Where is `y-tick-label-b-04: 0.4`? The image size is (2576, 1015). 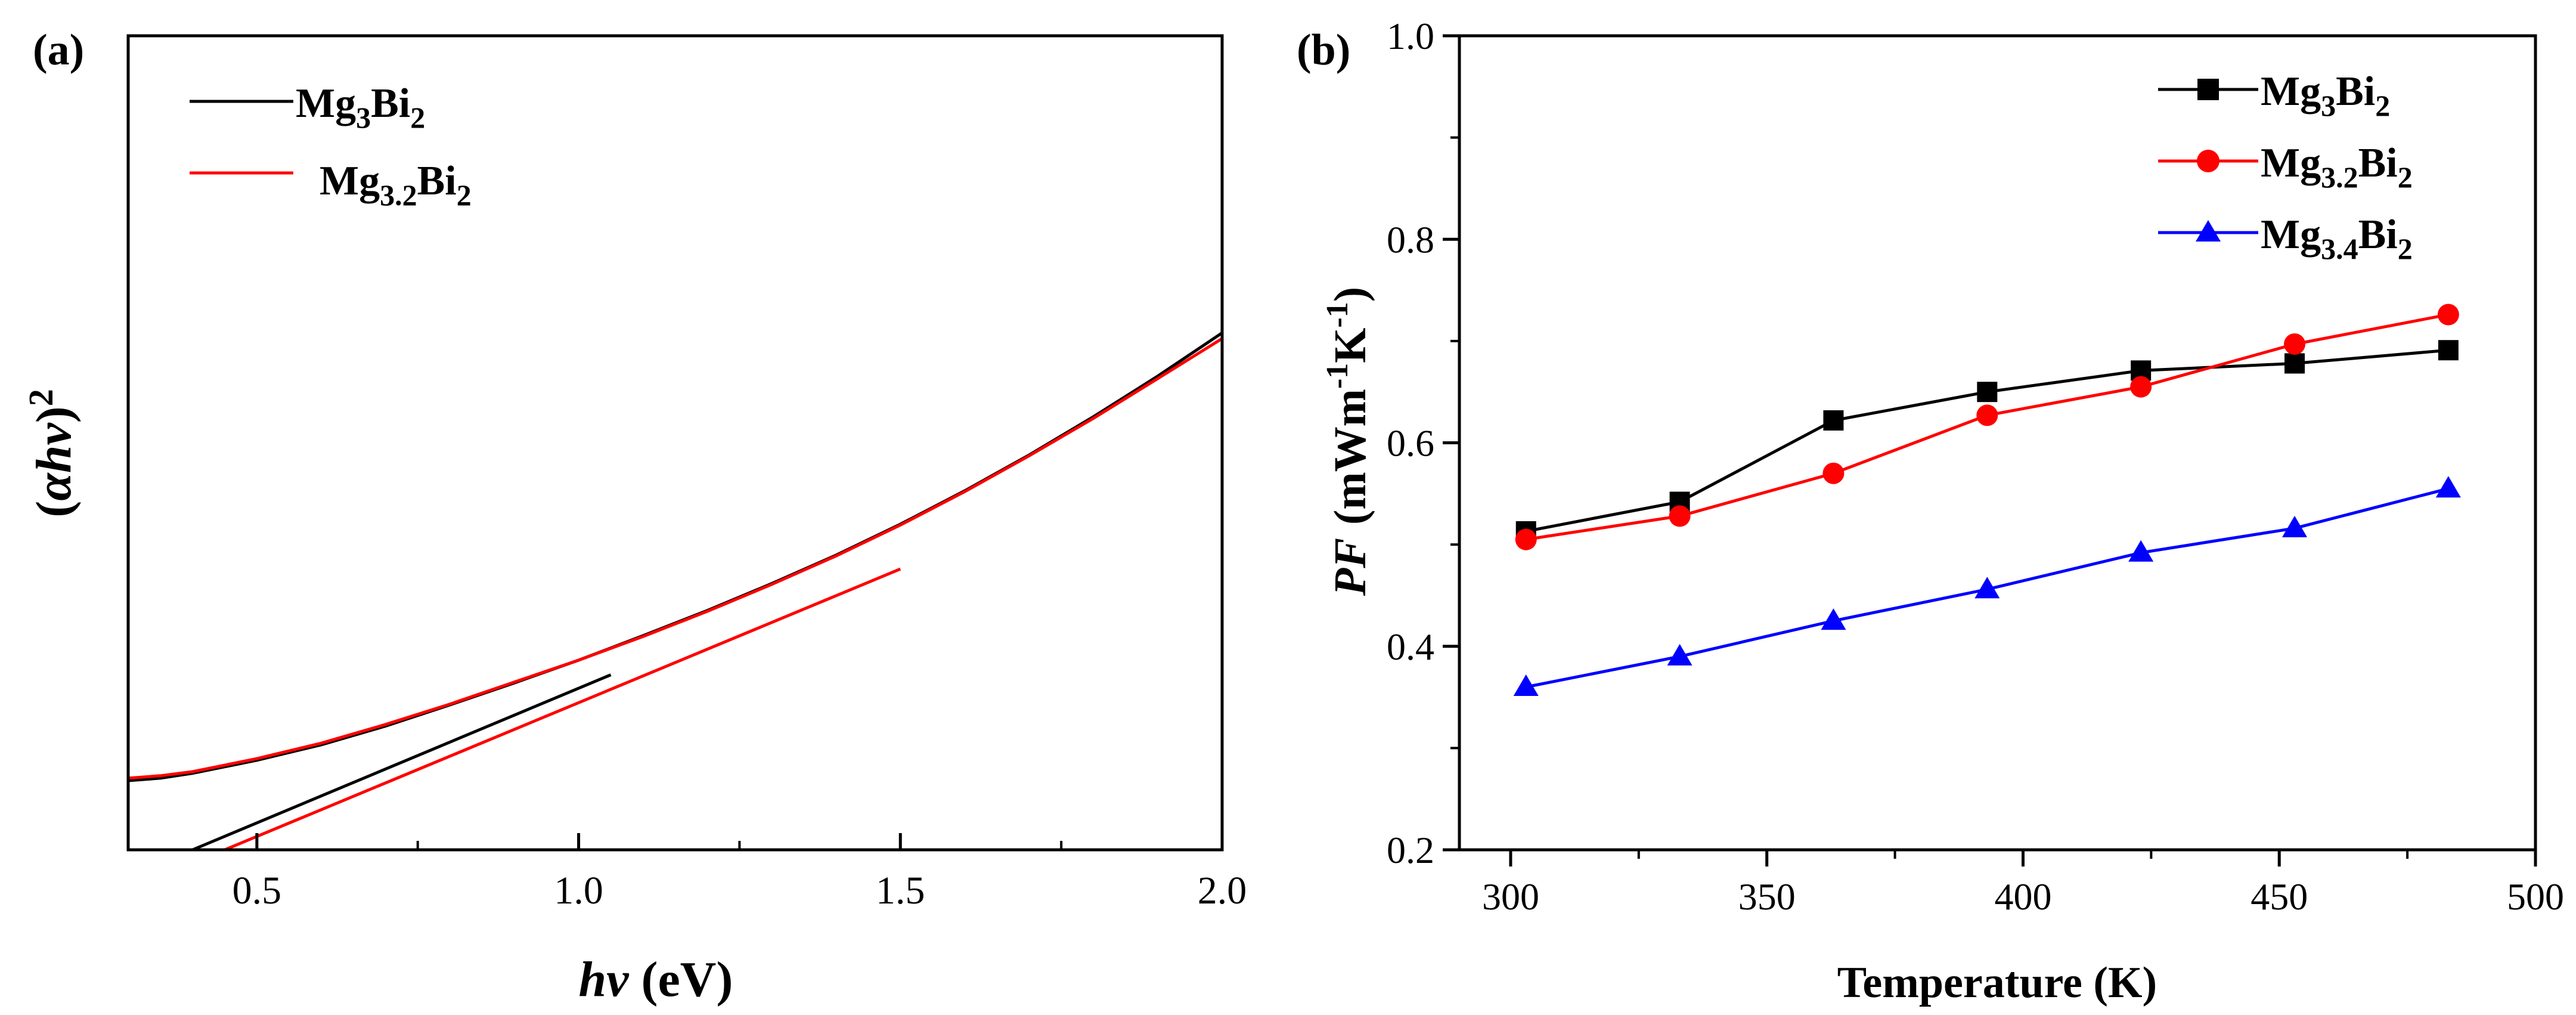 y-tick-label-b-04: 0.4 is located at coordinates (1410, 647).